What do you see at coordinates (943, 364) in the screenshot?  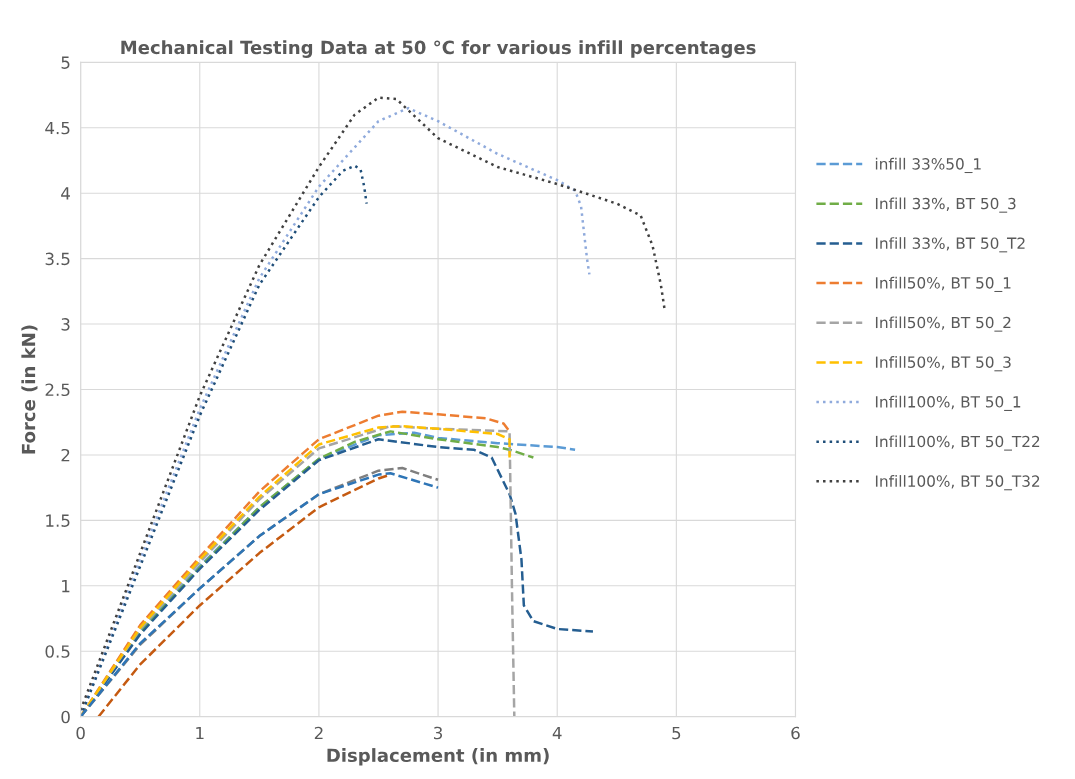 I see `legend-label: Infill50%, BT 50_3` at bounding box center [943, 364].